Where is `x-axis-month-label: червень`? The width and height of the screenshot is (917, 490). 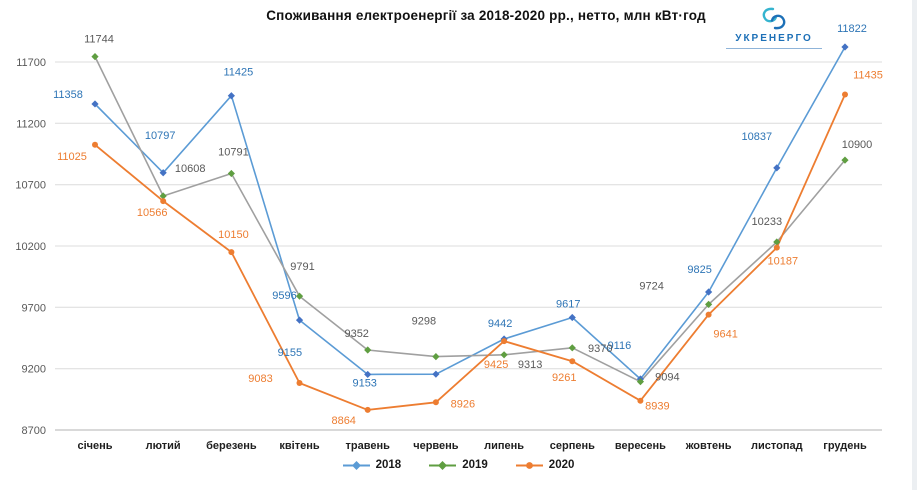 x-axis-month-label: червень is located at coordinates (436, 446).